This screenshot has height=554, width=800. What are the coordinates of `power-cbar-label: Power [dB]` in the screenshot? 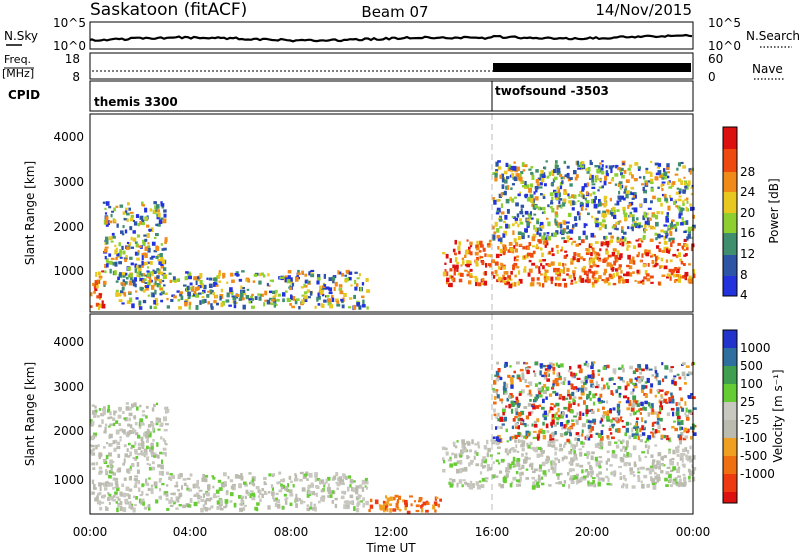 It's located at (774, 210).